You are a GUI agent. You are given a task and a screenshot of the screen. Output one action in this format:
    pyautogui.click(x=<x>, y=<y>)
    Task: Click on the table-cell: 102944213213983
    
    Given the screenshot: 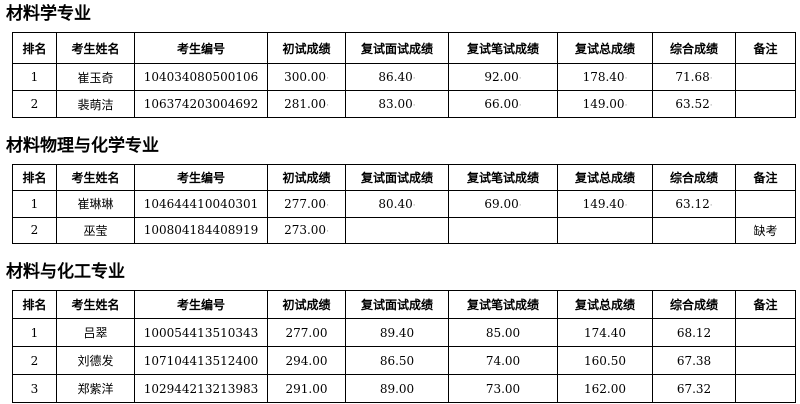 What is the action you would take?
    pyautogui.click(x=201, y=388)
    